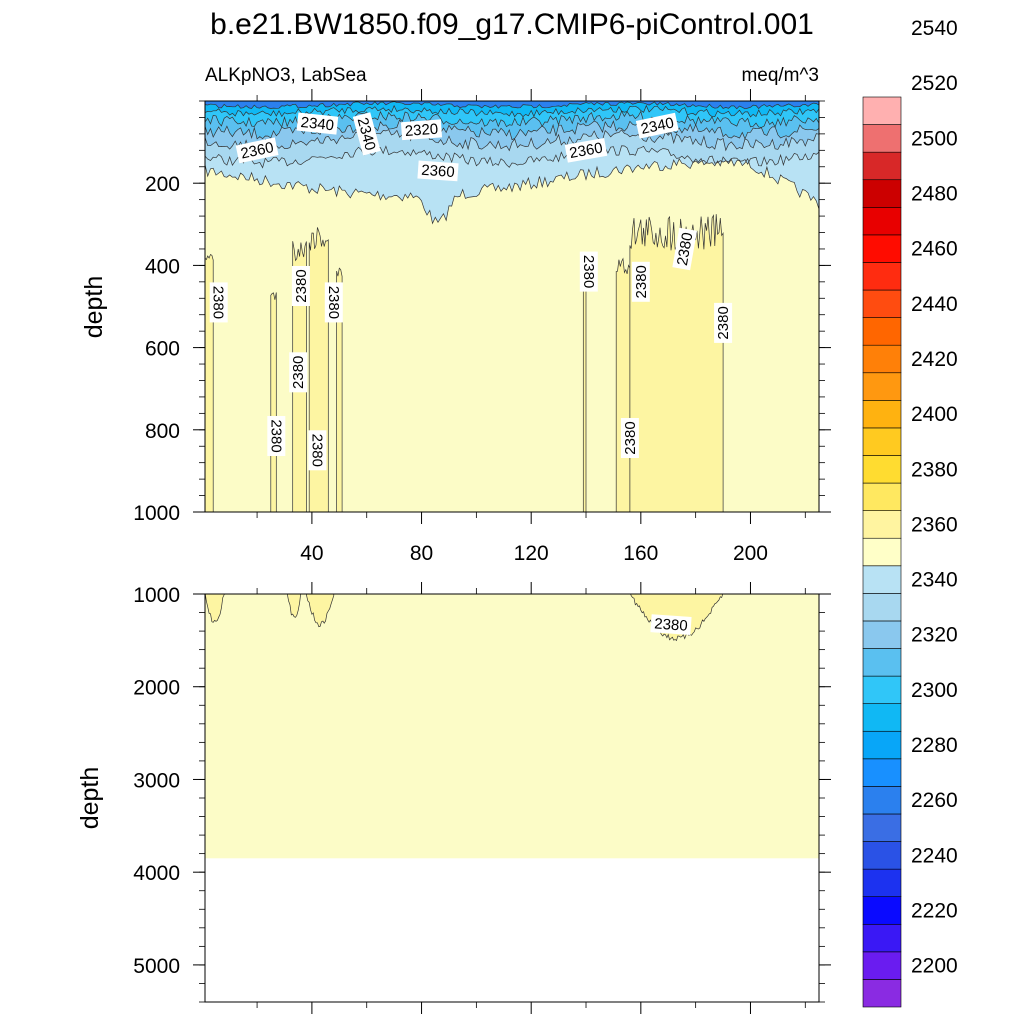 The height and width of the screenshot is (1024, 1024). What do you see at coordinates (934, 966) in the screenshot?
I see `colorbar-tick-label: 2200` at bounding box center [934, 966].